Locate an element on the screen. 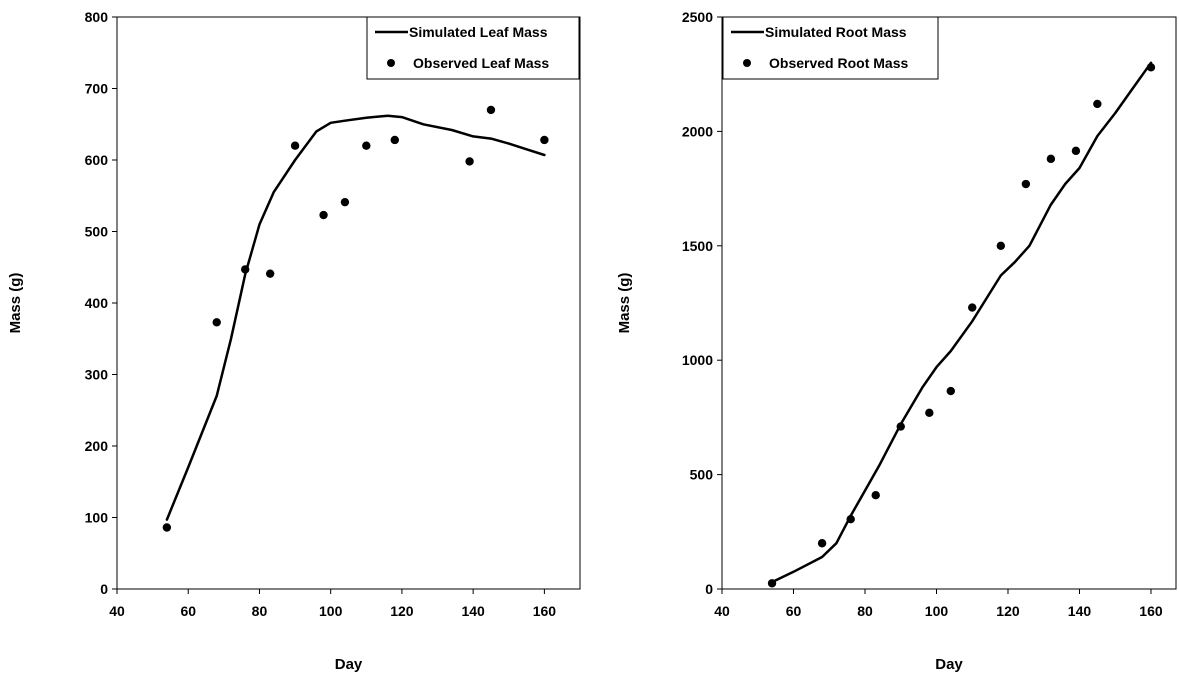  y-tick-label: 2500 is located at coordinates (697, 17).